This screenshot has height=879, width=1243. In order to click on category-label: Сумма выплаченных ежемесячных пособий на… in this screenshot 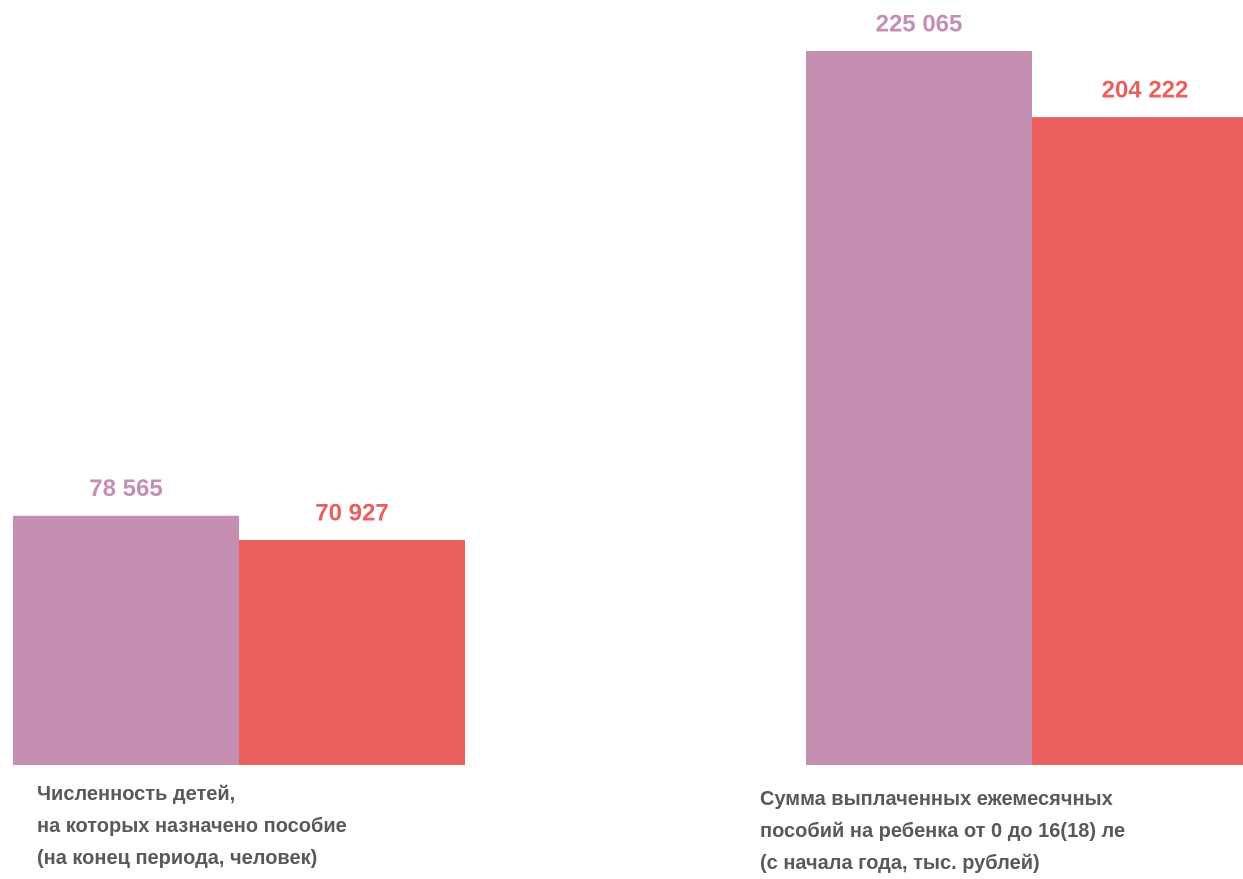, I will do `click(943, 831)`.